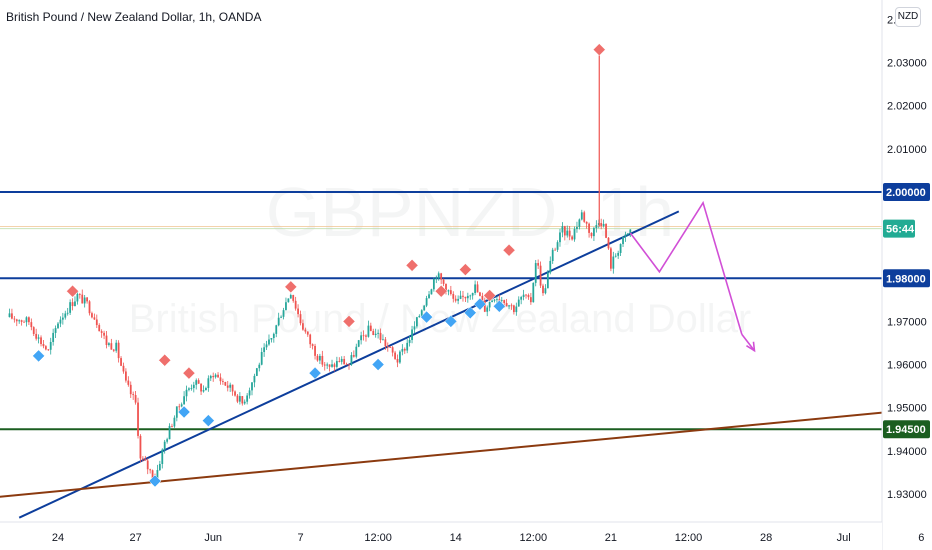  I want to click on price-tags: 2.00000 1.98000 1.94500 56:44, so click(906, 310).